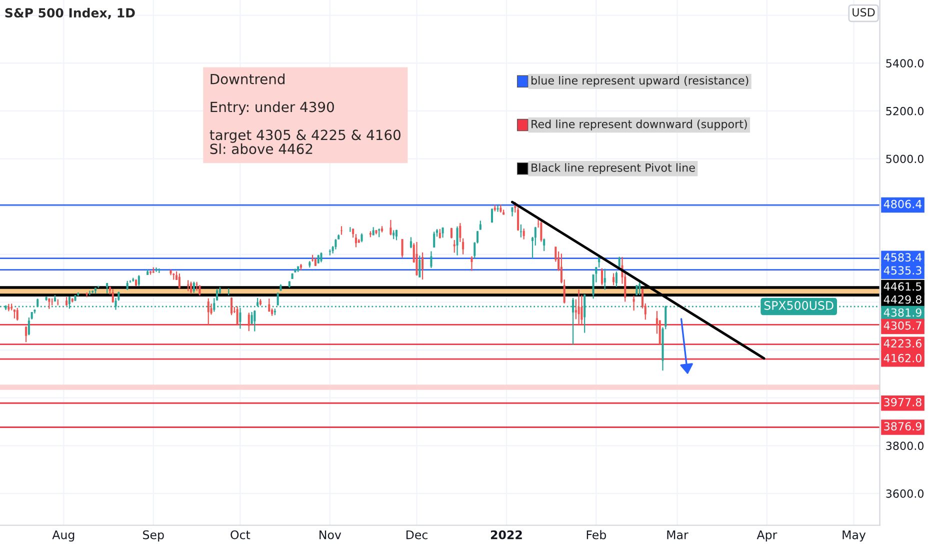  Describe the element at coordinates (417, 535) in the screenshot. I see `x-tick-label: Dec` at that location.